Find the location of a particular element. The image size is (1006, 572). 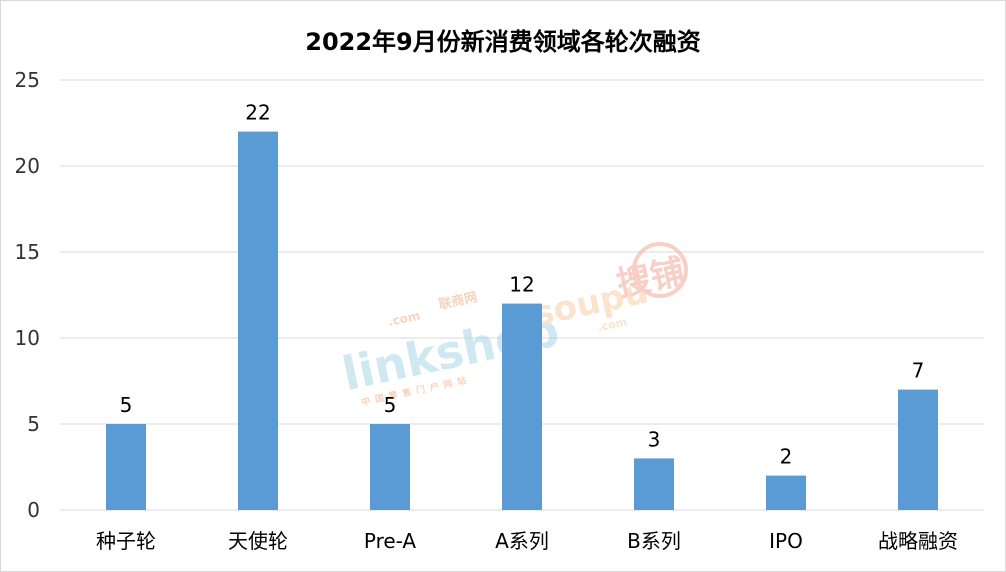

x-tick-label: IPO is located at coordinates (786, 541).